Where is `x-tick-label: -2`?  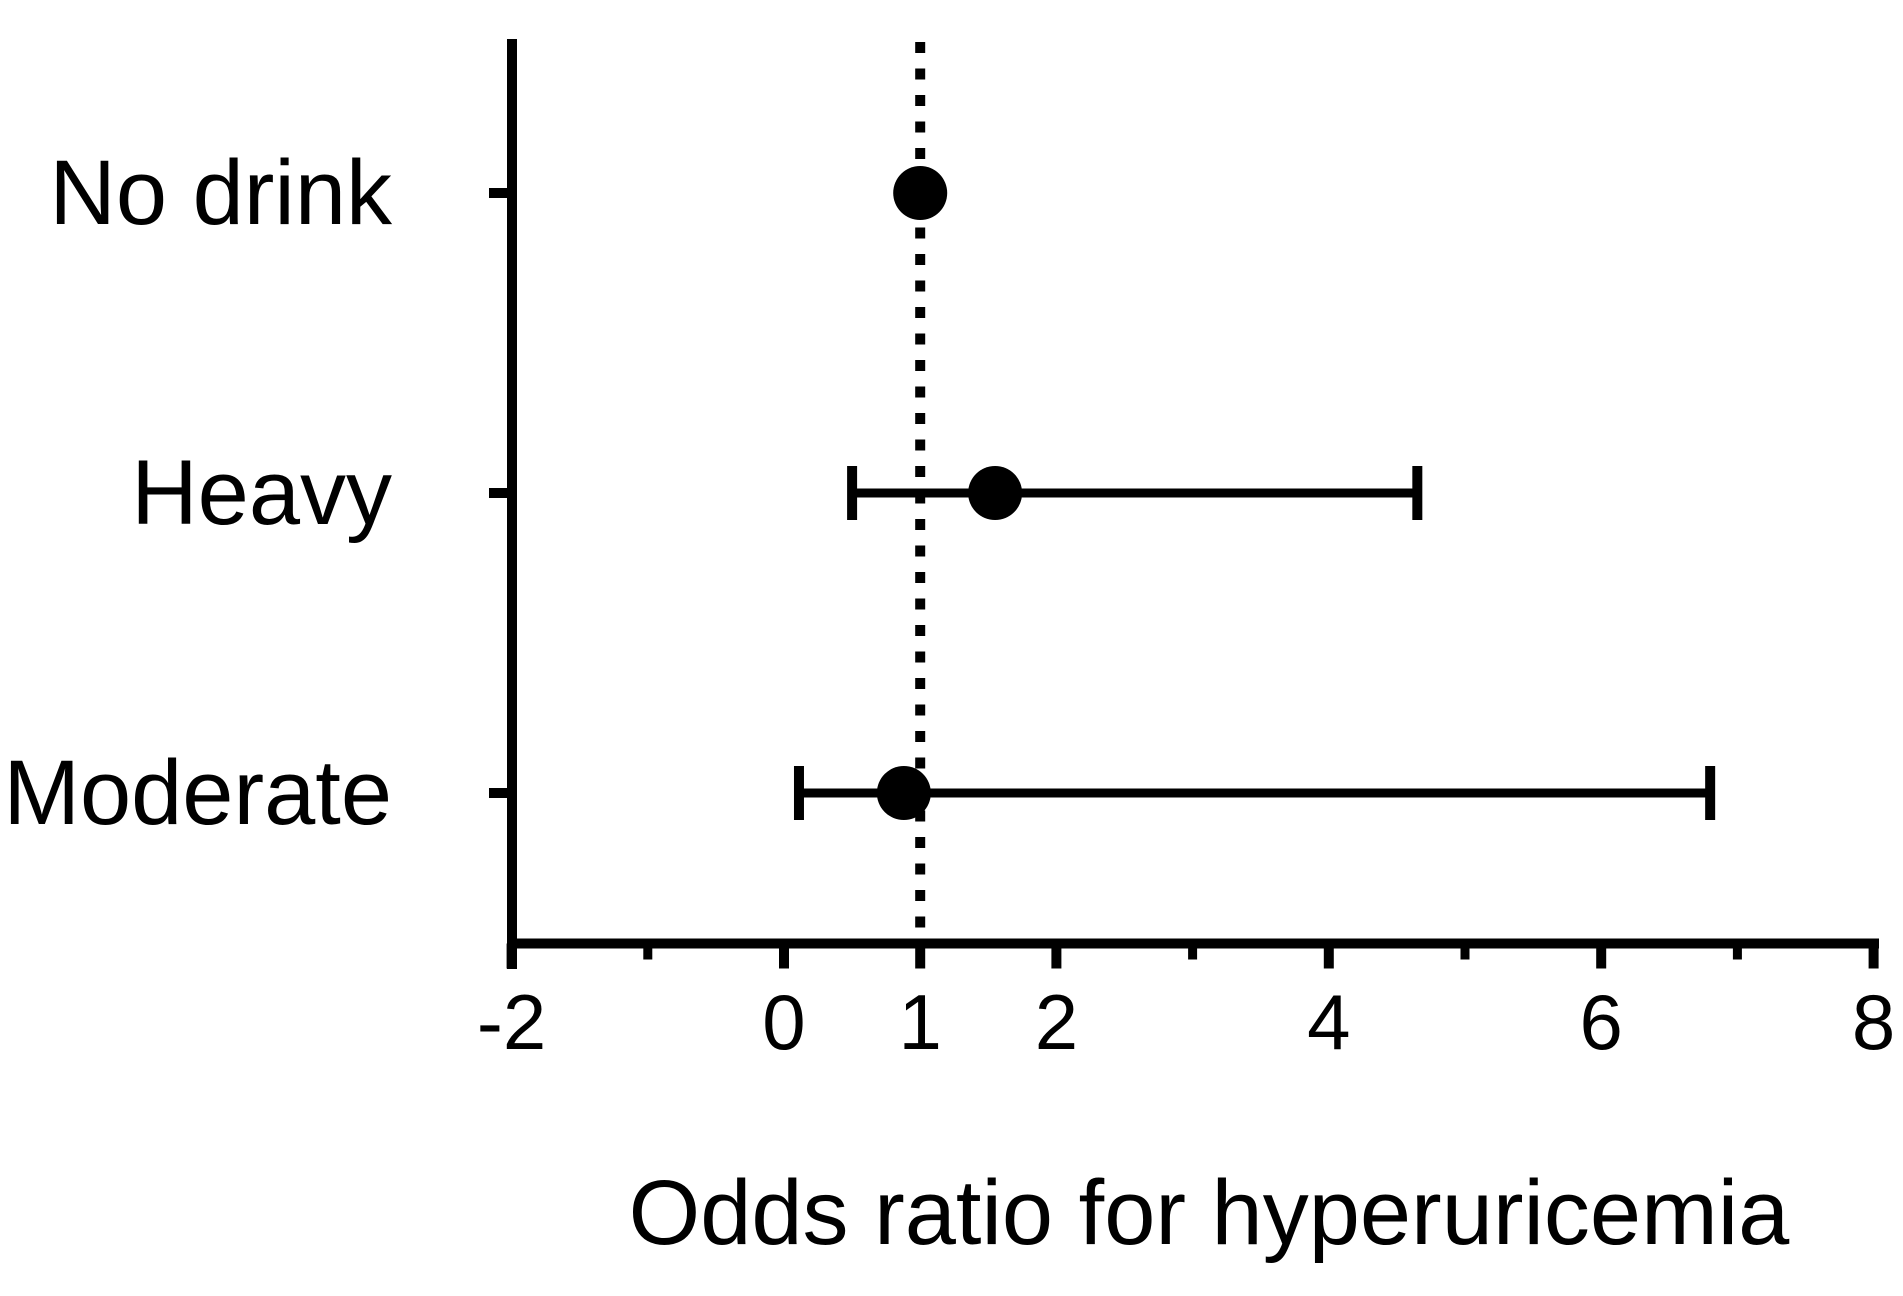 x-tick-label: -2 is located at coordinates (511, 1022).